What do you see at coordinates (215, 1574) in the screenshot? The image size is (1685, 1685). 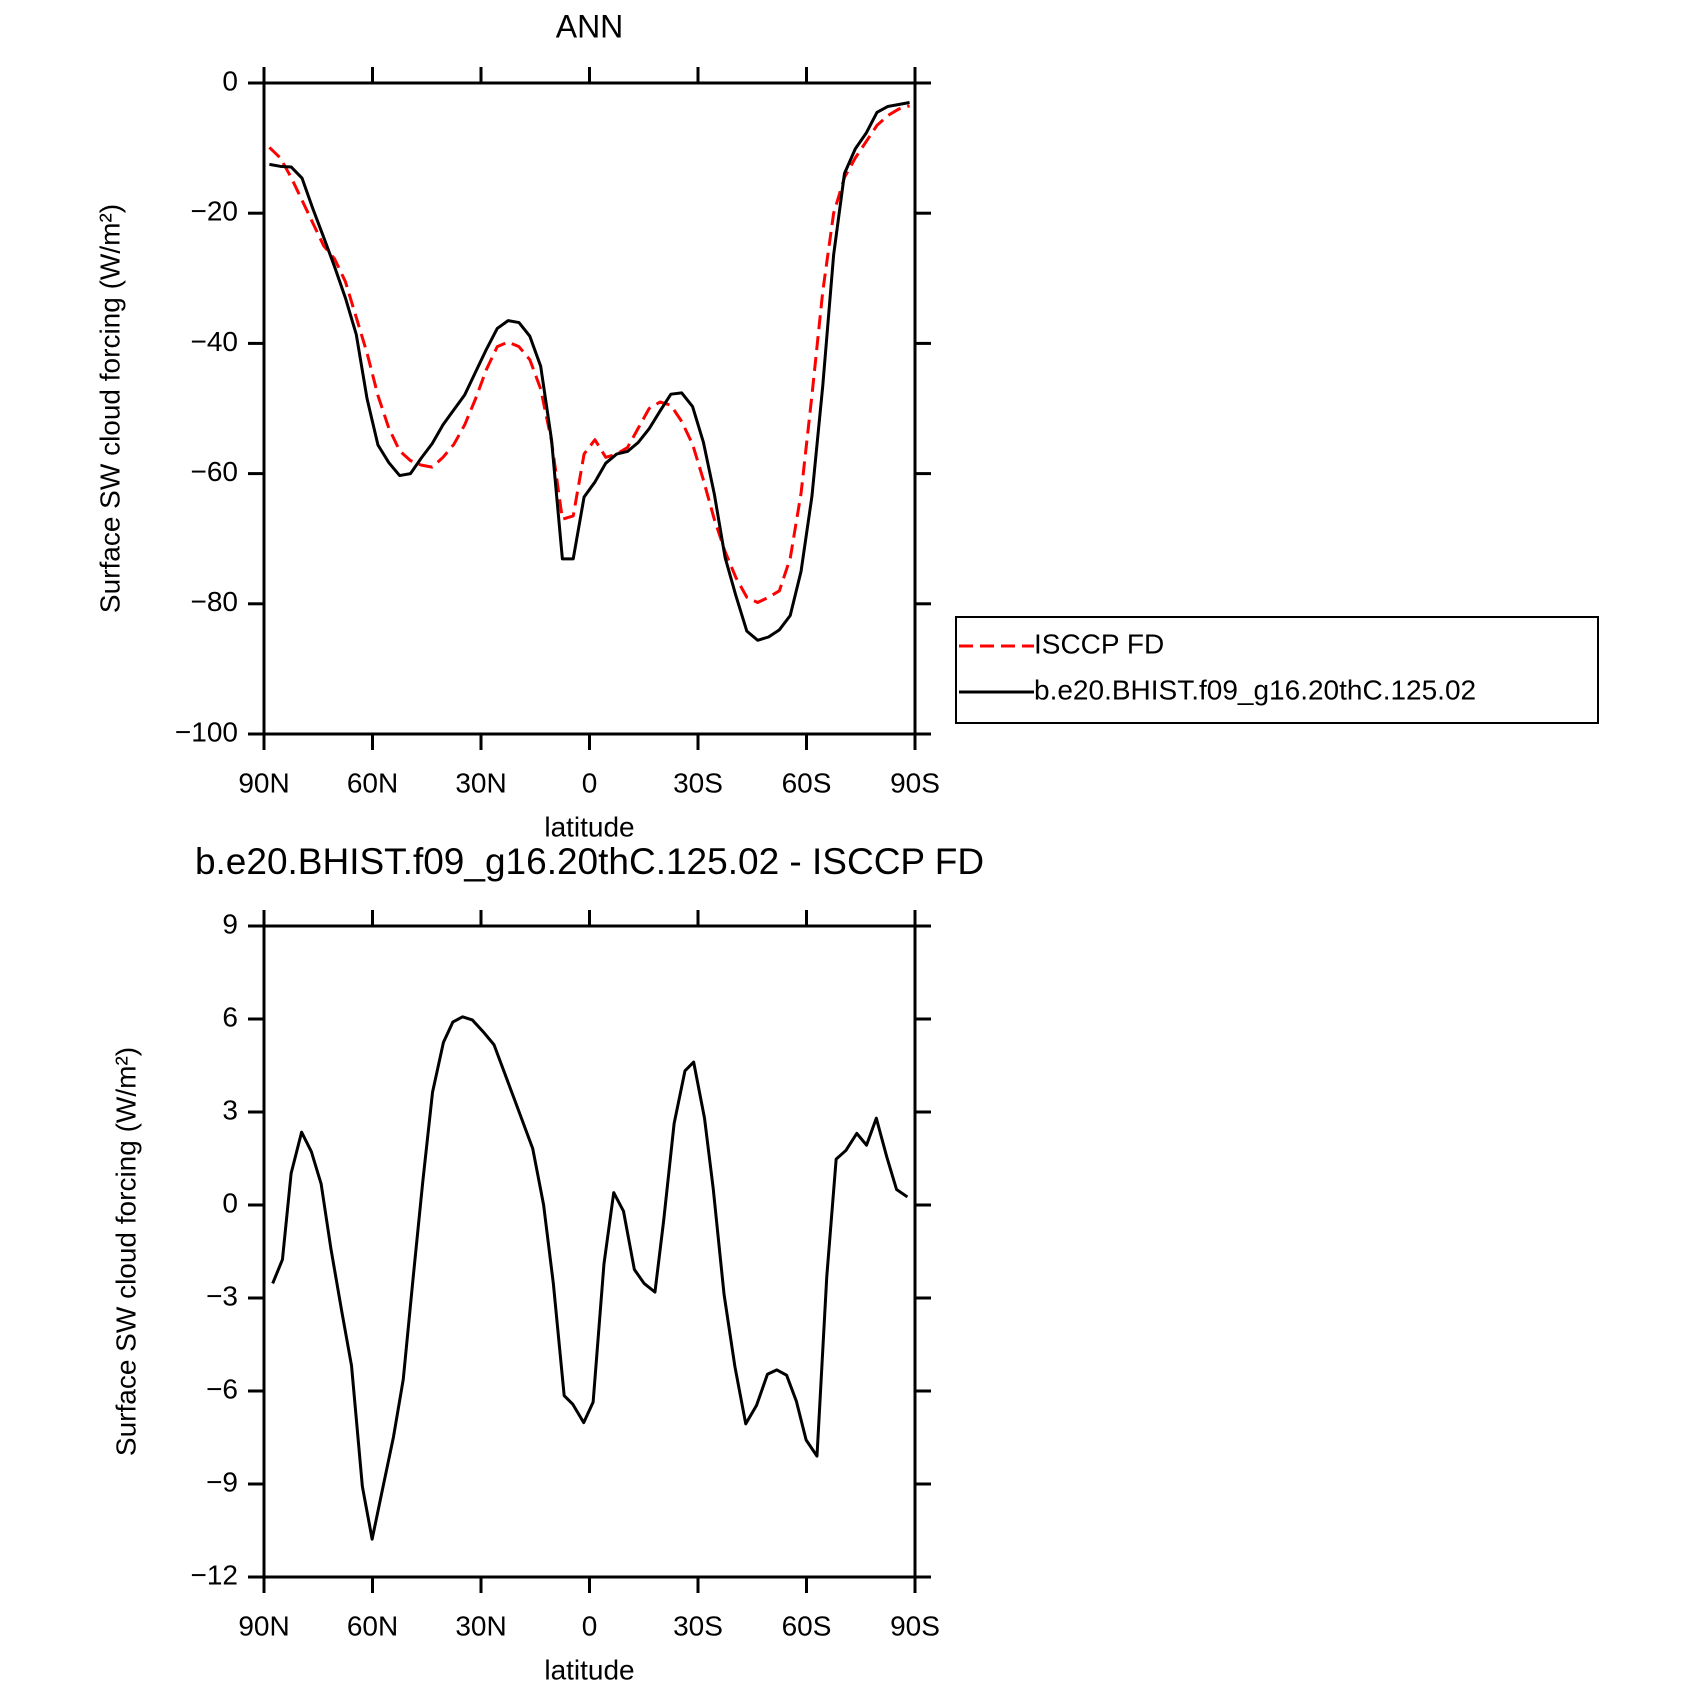 I see `y-tick-label: −12` at bounding box center [215, 1574].